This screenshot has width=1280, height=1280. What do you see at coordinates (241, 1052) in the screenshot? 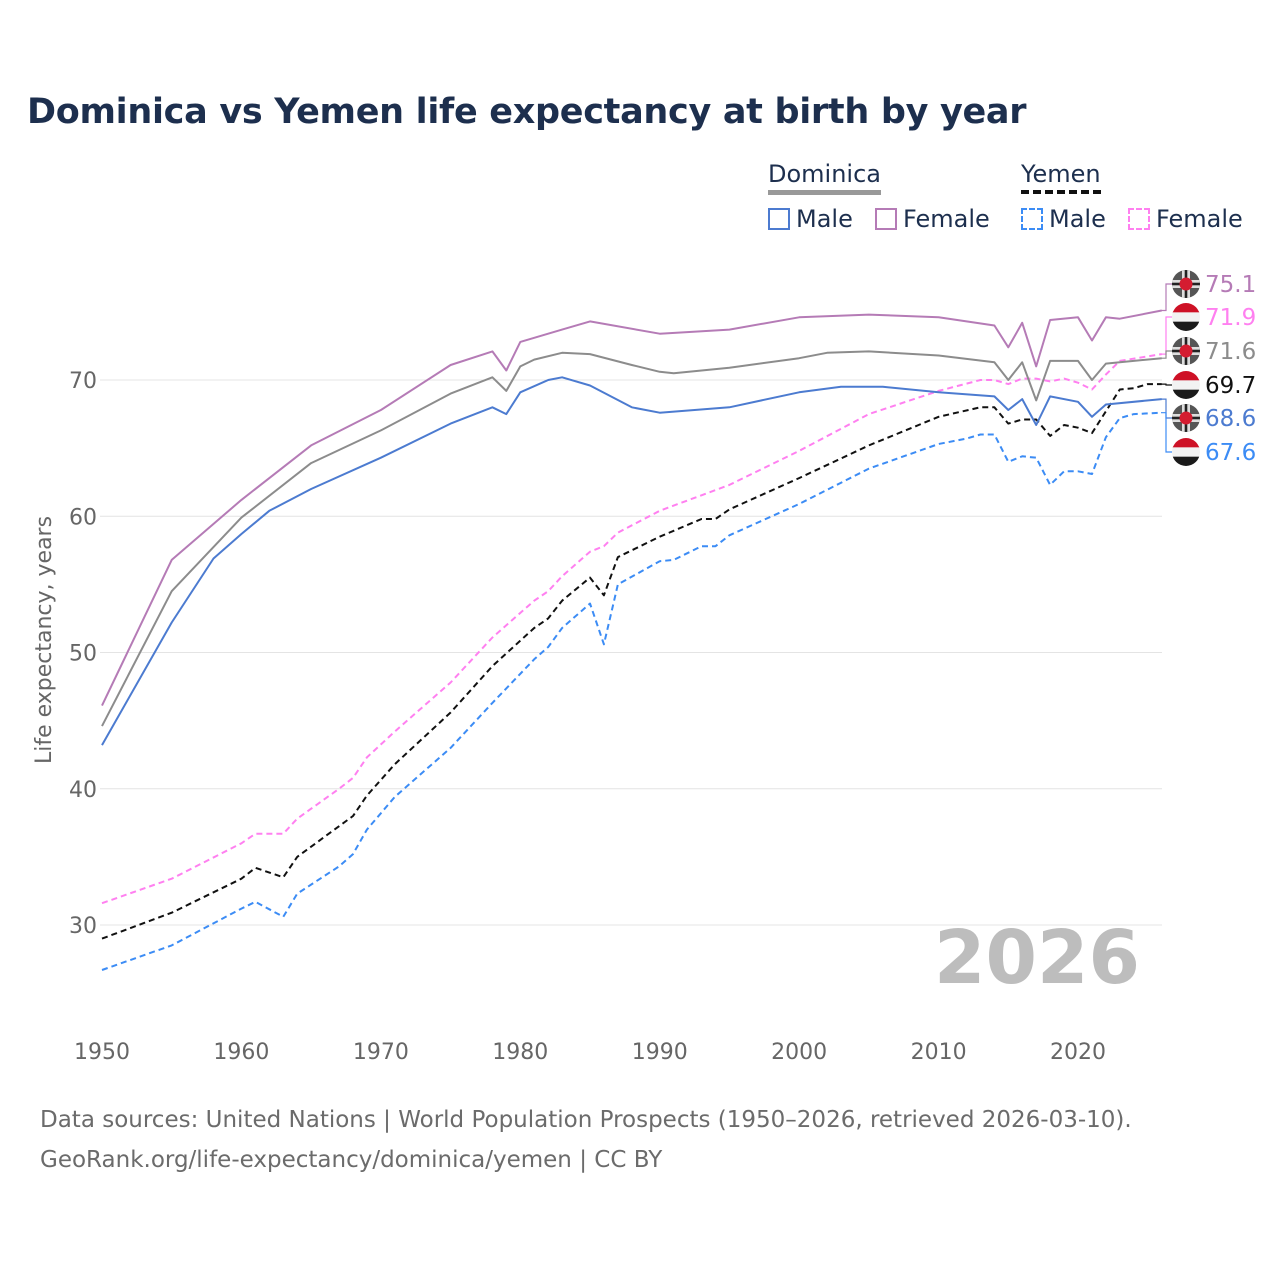
I see `x-tick-label: 1960` at bounding box center [241, 1052].